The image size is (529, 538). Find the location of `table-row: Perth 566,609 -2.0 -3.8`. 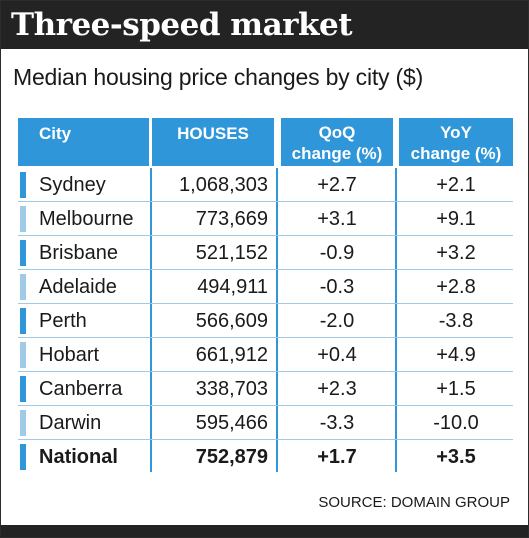

table-row: Perth 566,609 -2.0 -3.8 is located at coordinates (265, 321).